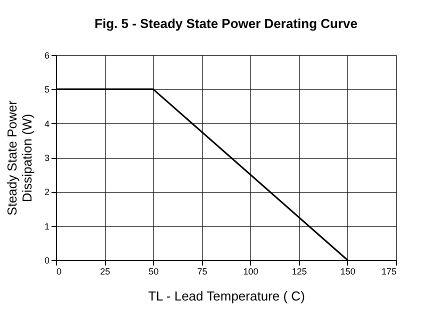 The image size is (428, 330). Describe the element at coordinates (47, 123) in the screenshot. I see `y-tick-label: 4` at that location.